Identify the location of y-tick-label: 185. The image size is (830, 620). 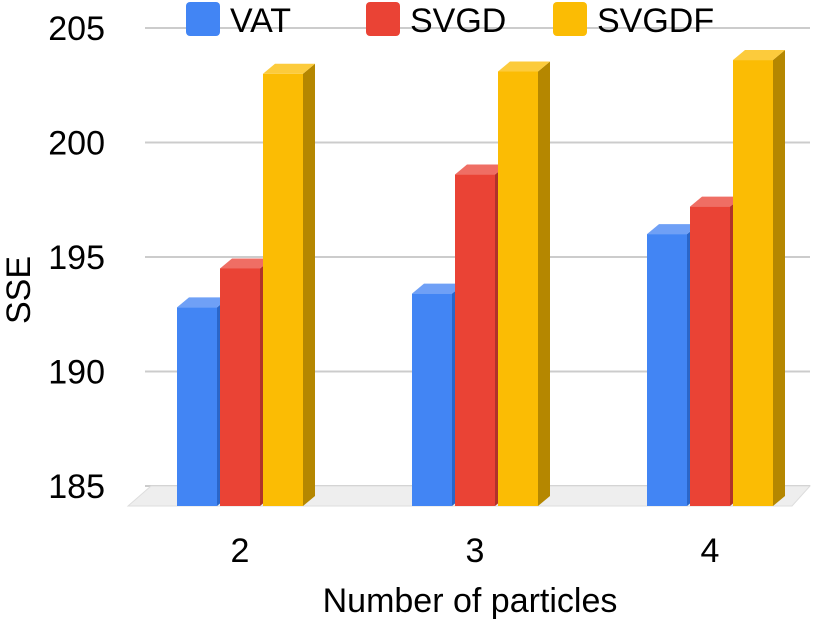
(76, 487).